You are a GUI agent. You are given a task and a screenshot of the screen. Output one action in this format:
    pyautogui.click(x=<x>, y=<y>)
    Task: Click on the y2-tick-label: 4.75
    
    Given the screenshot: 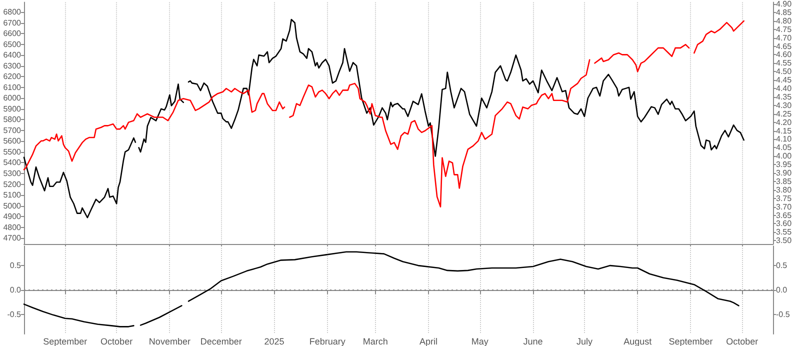 What is the action you would take?
    pyautogui.click(x=784, y=29)
    